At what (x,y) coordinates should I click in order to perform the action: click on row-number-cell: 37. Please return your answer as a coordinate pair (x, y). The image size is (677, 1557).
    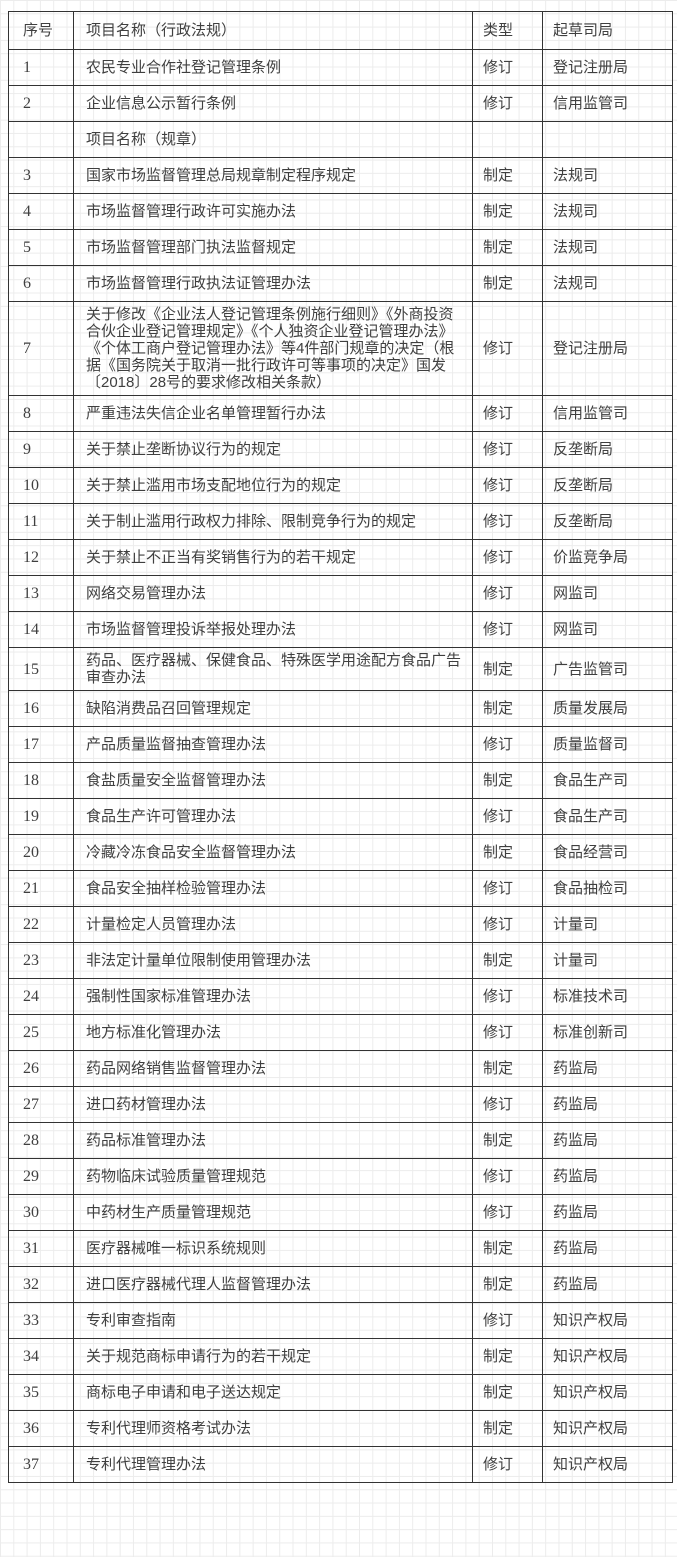
    Looking at the image, I should click on (41, 1464).